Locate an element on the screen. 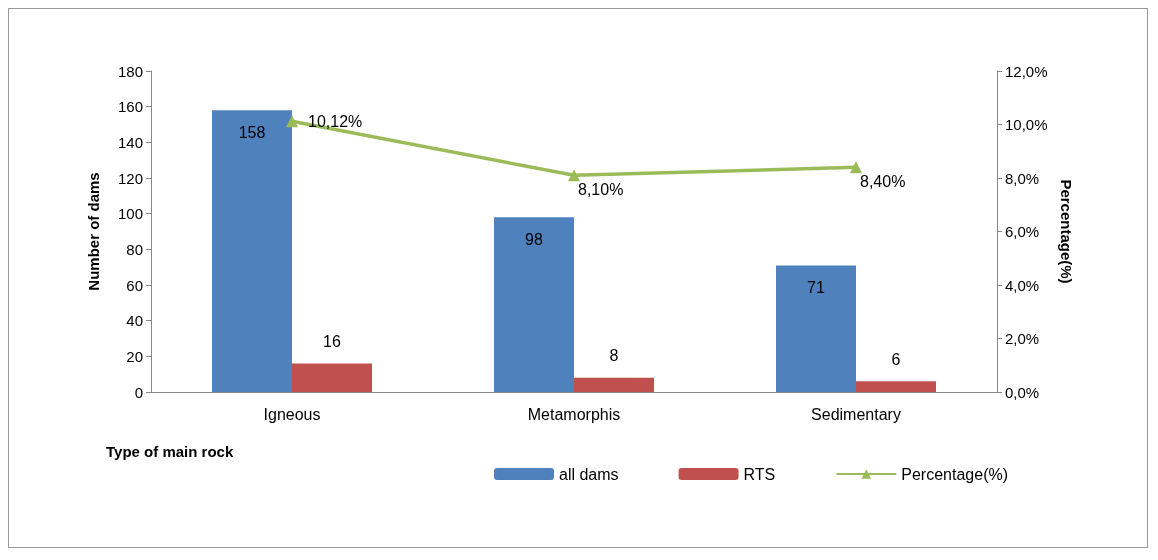  y-tick-label: 100 is located at coordinates (130, 214).